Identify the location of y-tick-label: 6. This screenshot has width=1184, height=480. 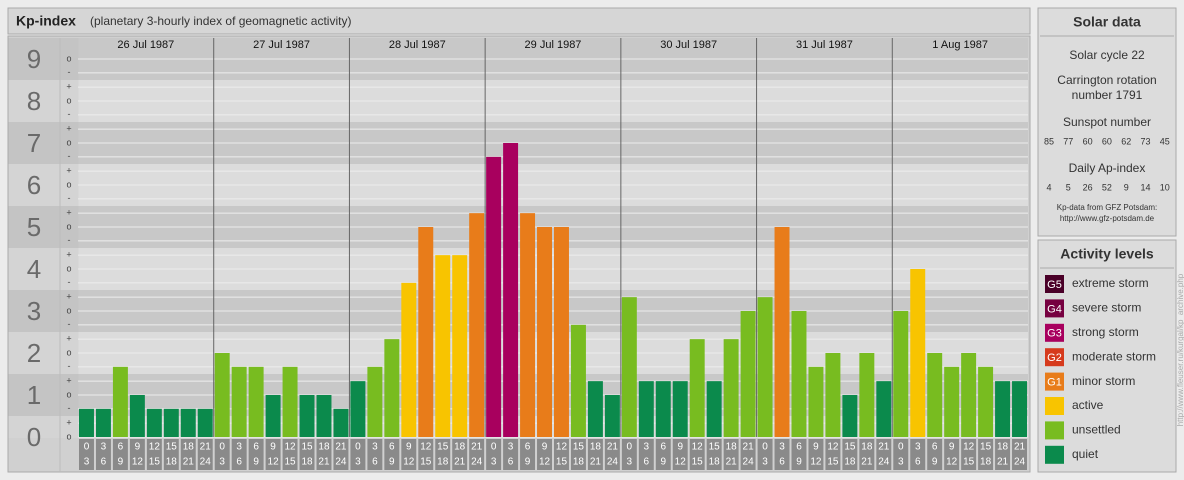
(34, 185).